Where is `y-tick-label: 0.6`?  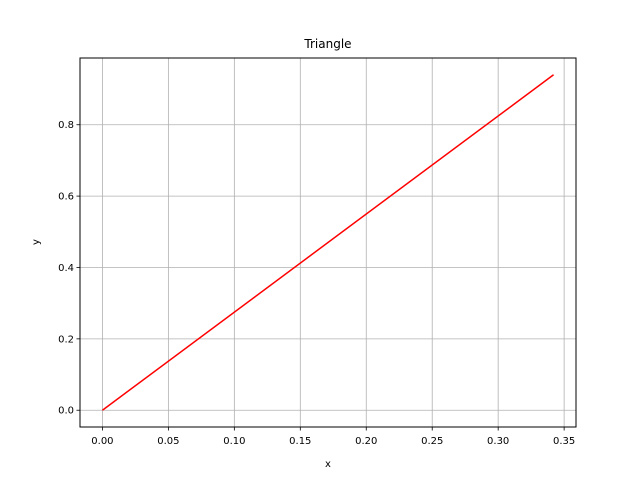
y-tick-label: 0.6 is located at coordinates (66, 197).